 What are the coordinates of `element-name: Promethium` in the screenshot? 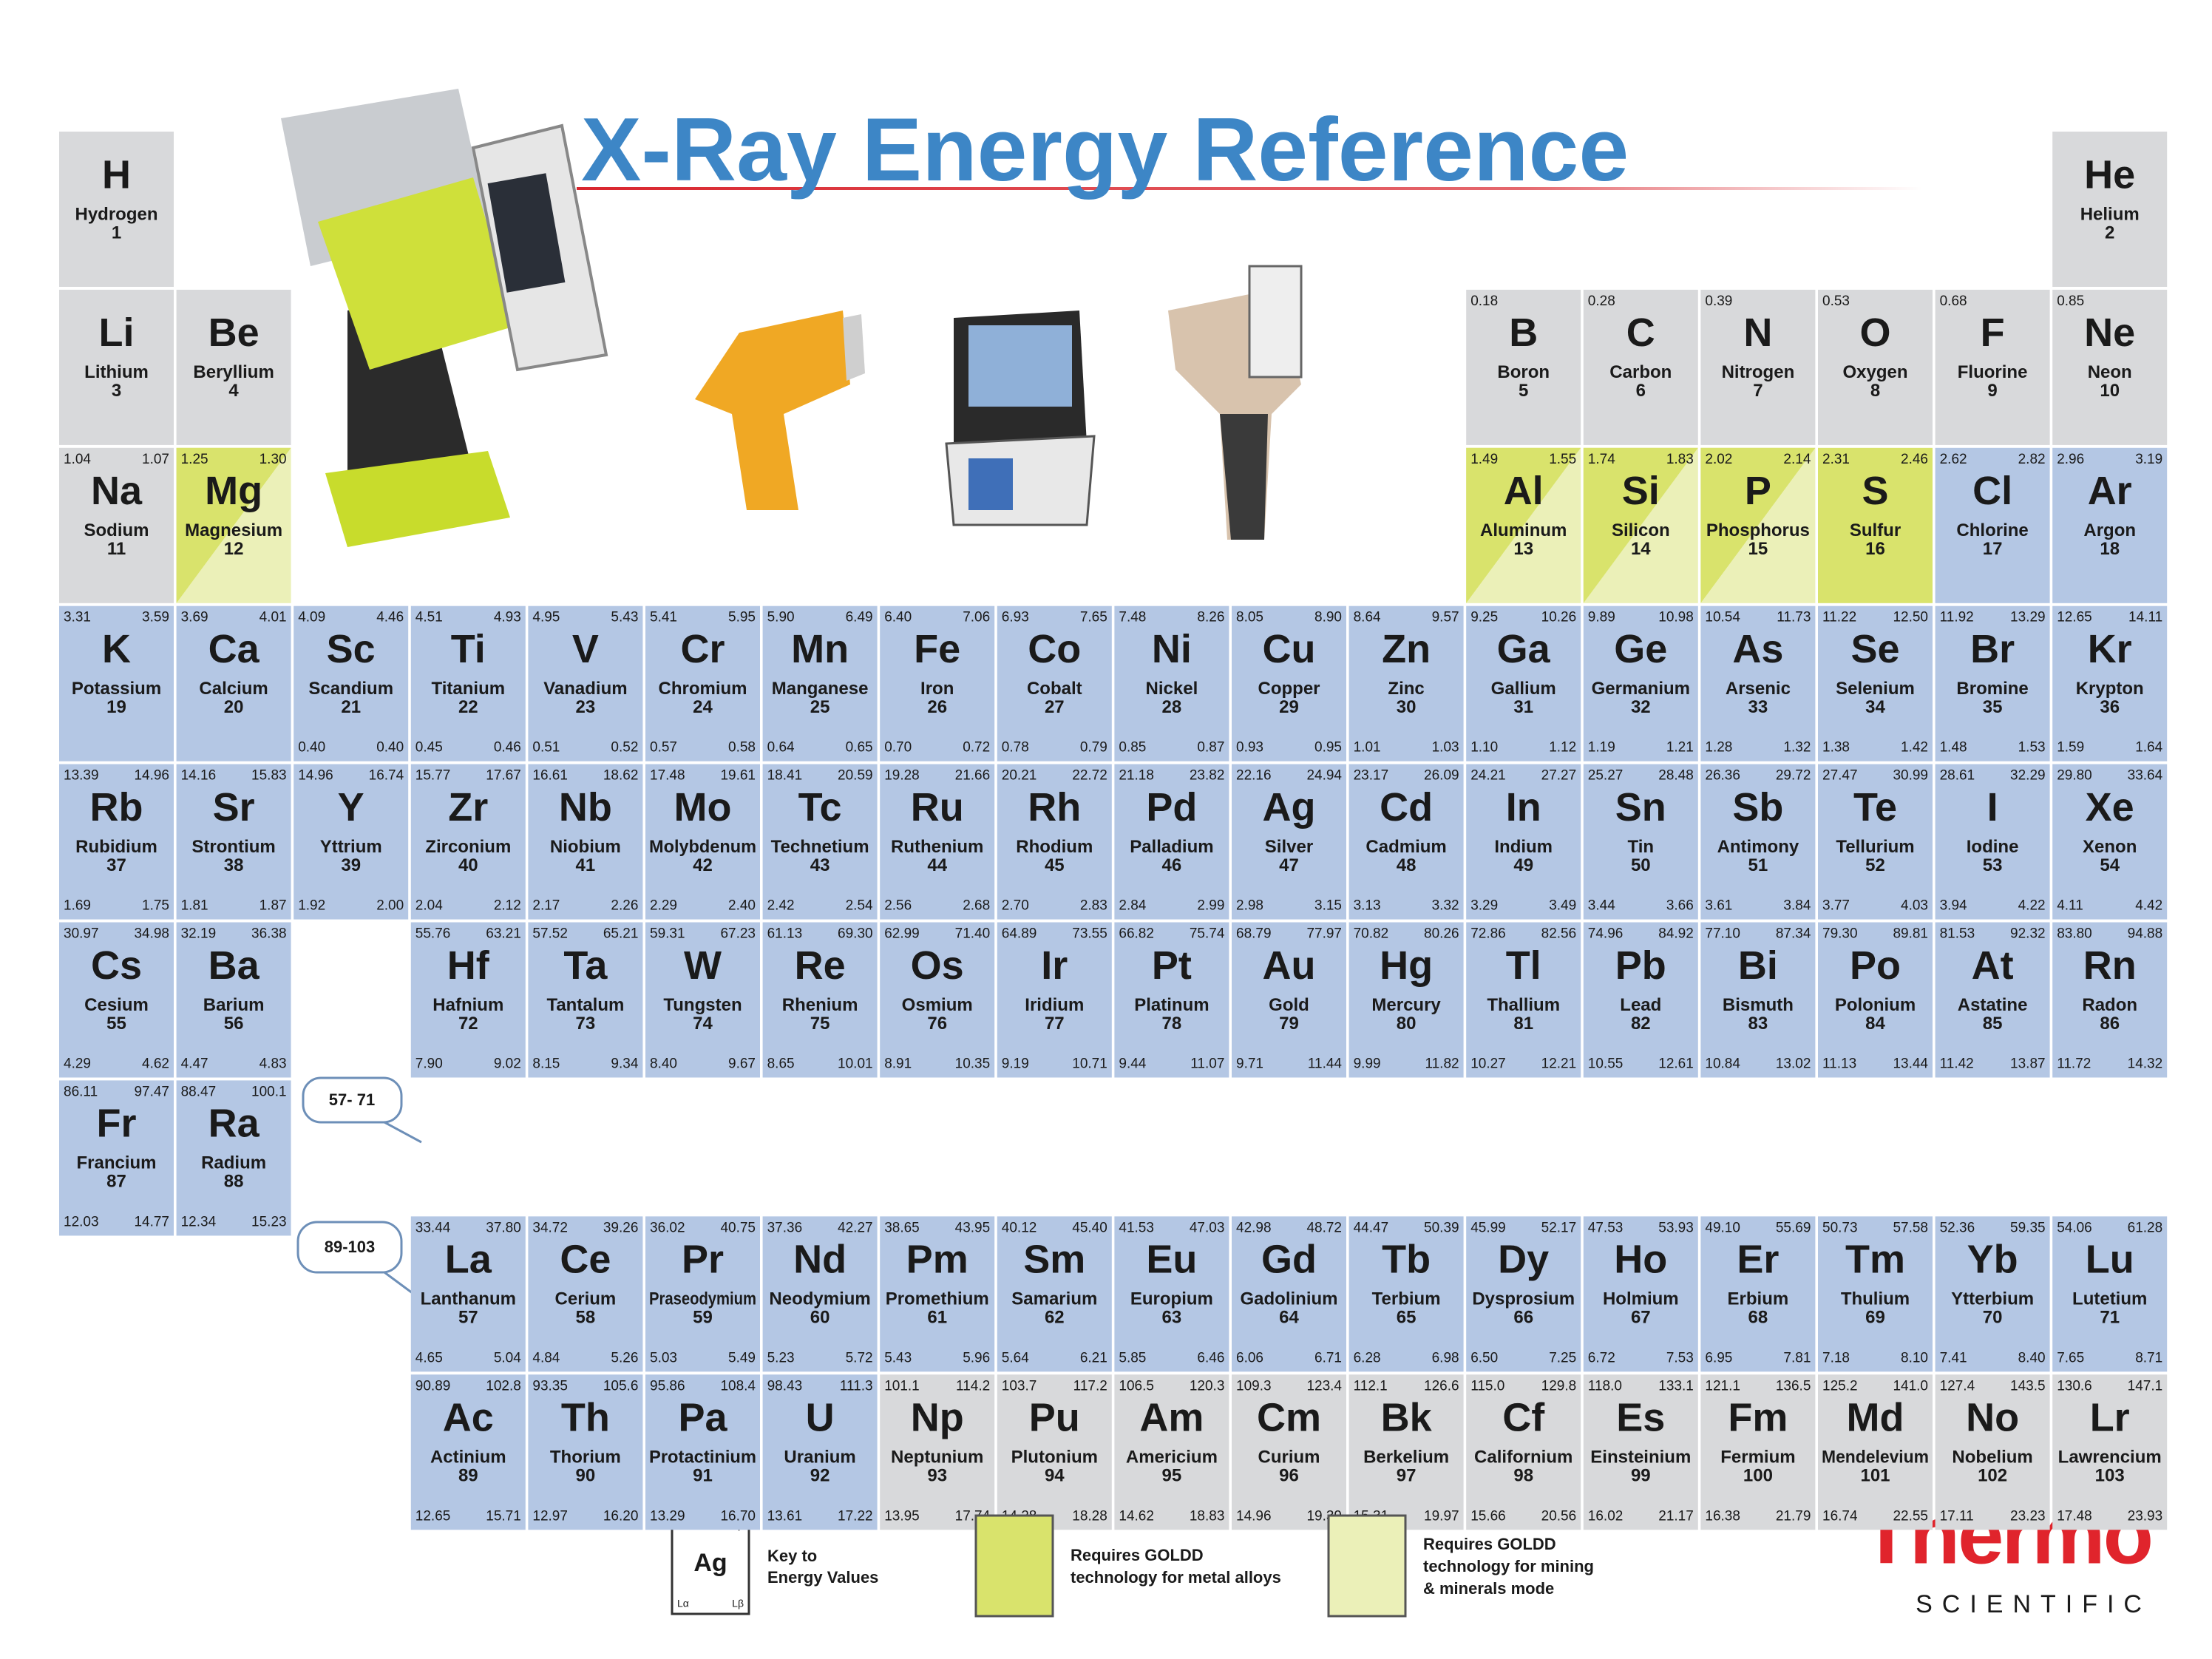 It's located at (937, 1299).